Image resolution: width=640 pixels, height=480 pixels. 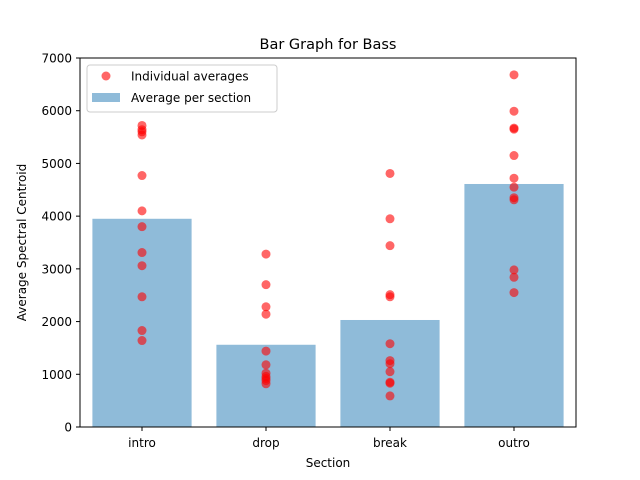 I want to click on x-tick-label-break: break, so click(x=390, y=443).